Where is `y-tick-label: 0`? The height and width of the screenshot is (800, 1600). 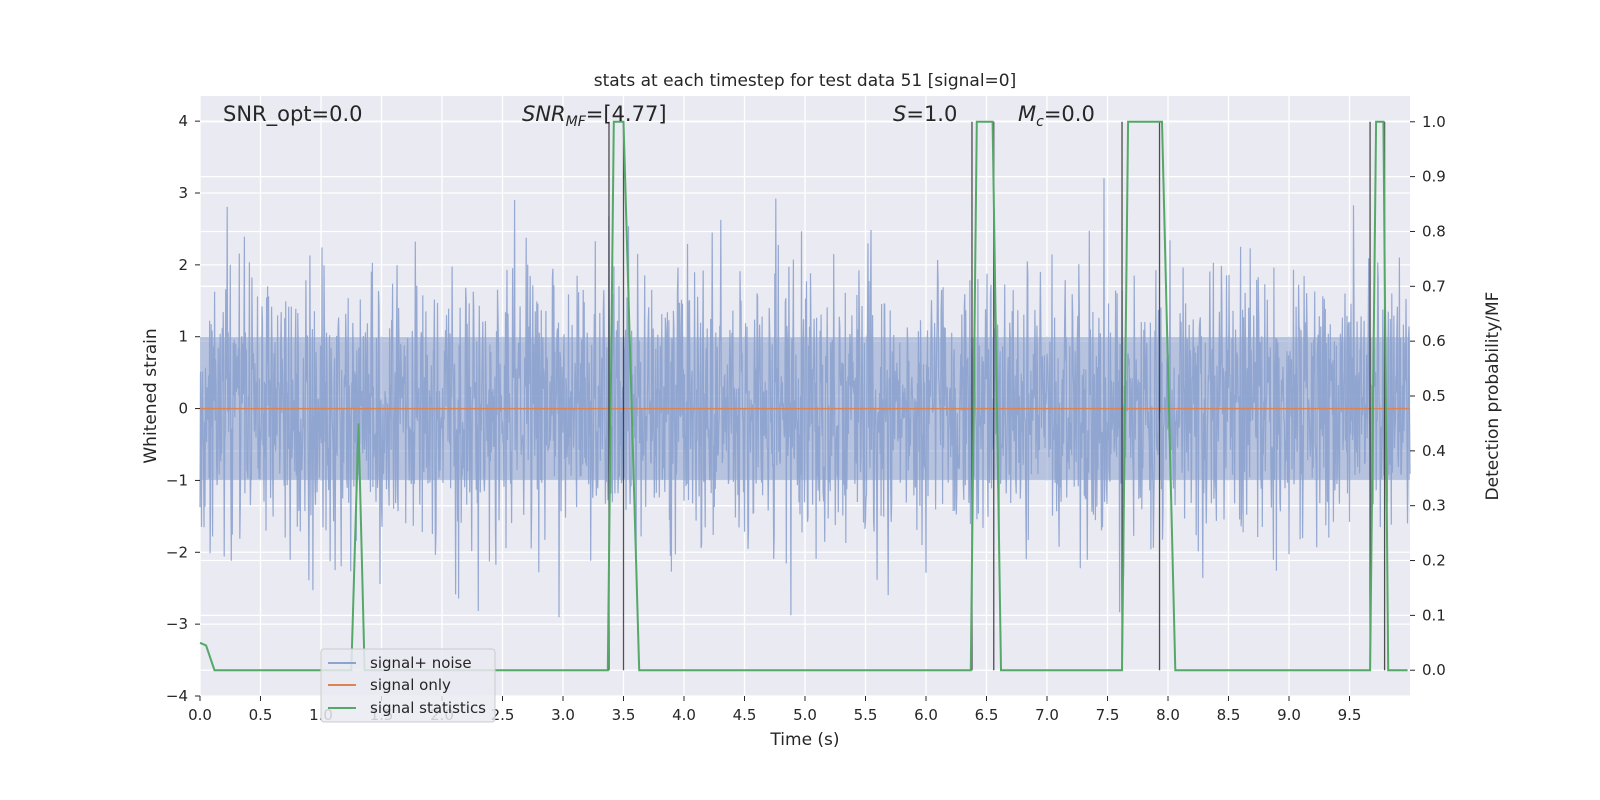 y-tick-label: 0 is located at coordinates (183, 409).